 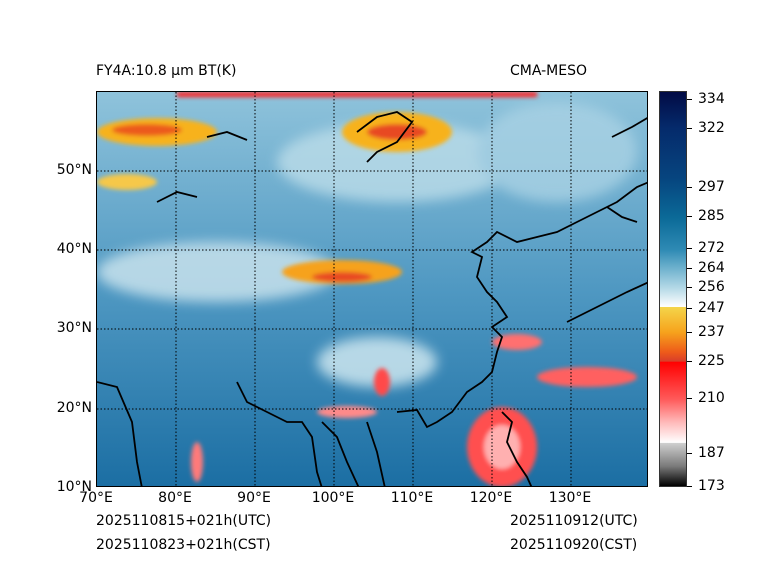 What do you see at coordinates (711, 398) in the screenshot?
I see `colorbar-tick-label: 210` at bounding box center [711, 398].